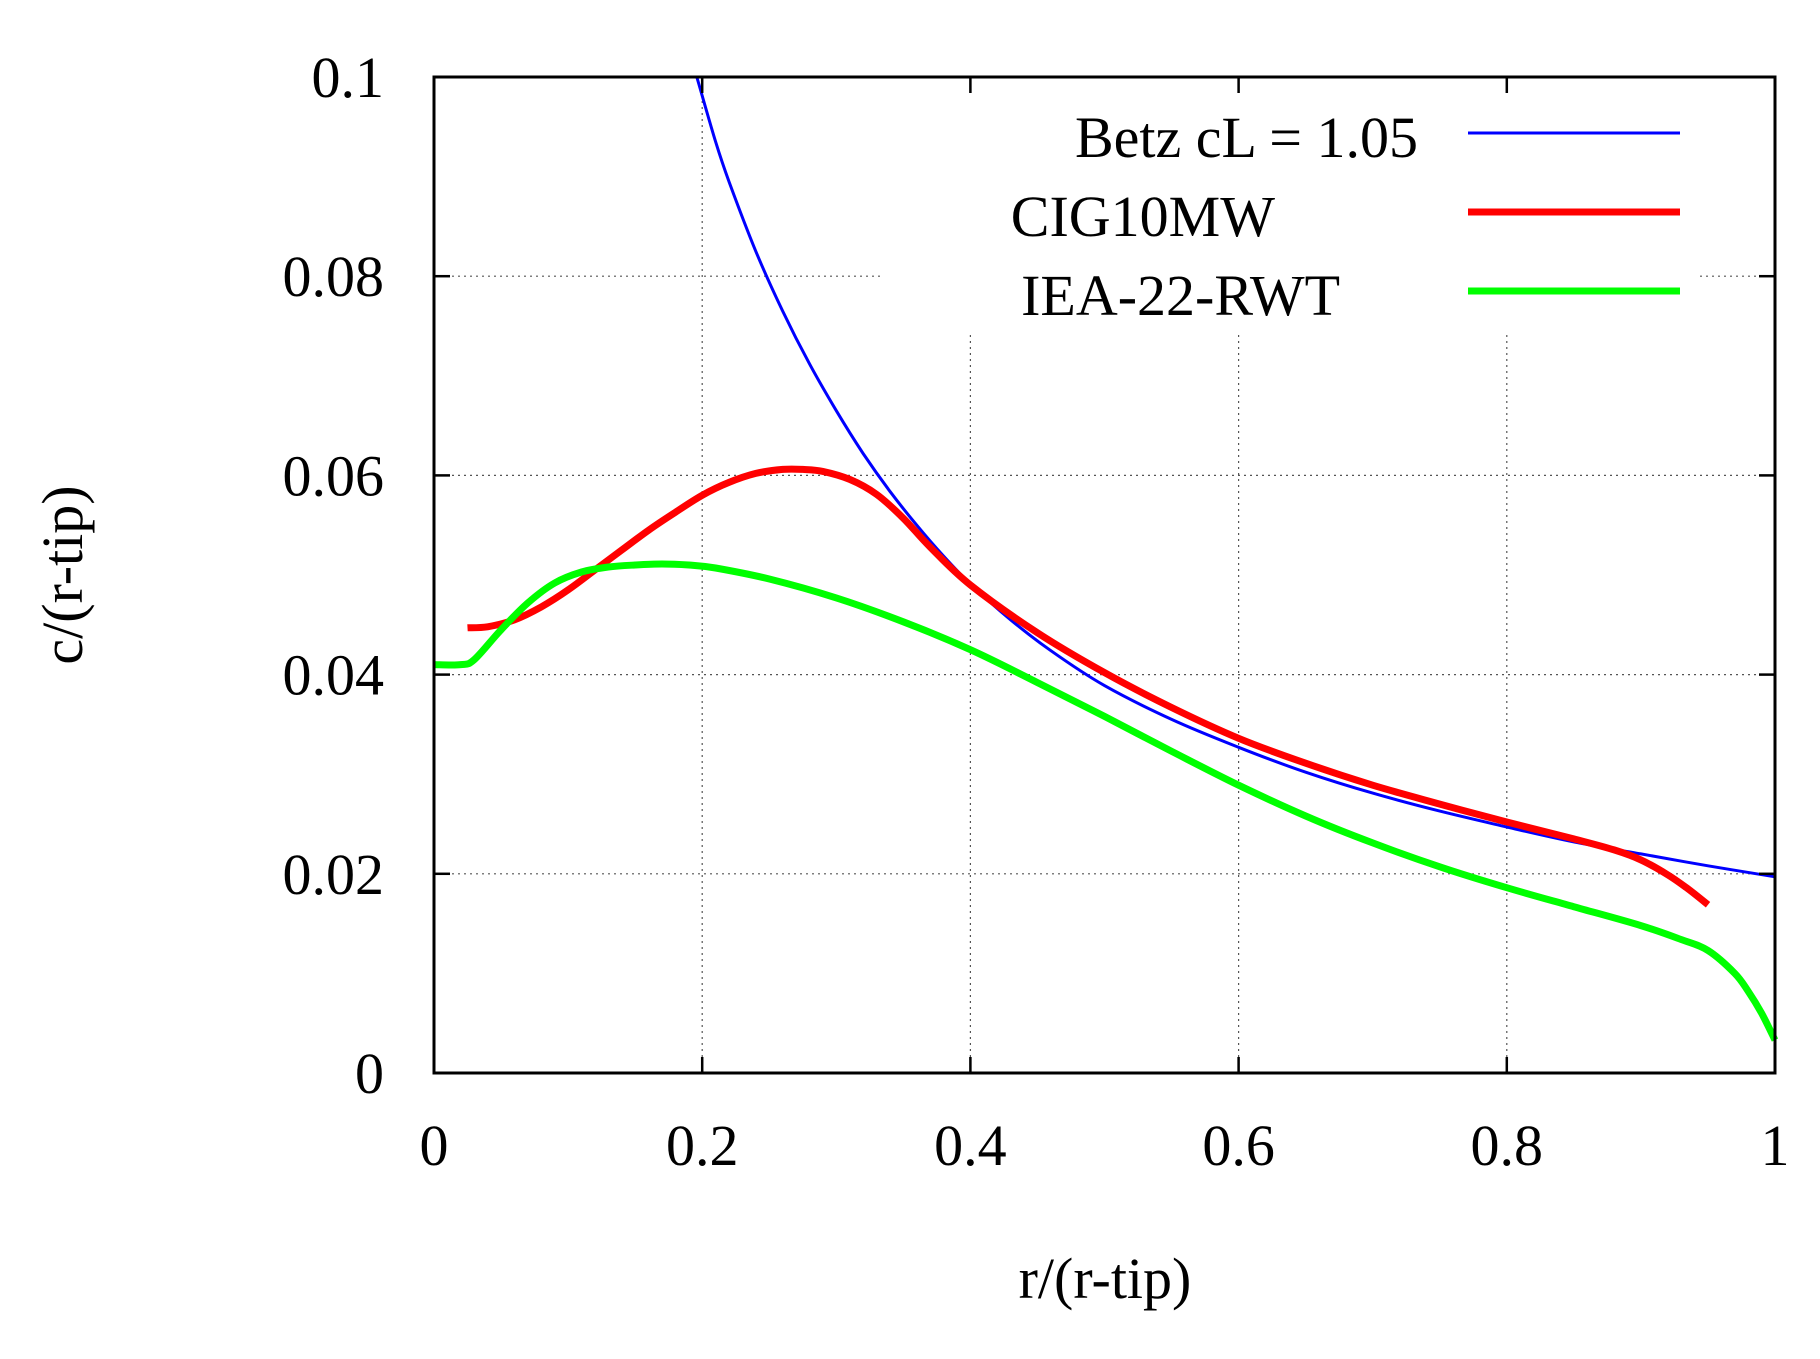 The width and height of the screenshot is (1820, 1359). Describe the element at coordinates (1507, 1145) in the screenshot. I see `x-tick-label: 0.8` at that location.